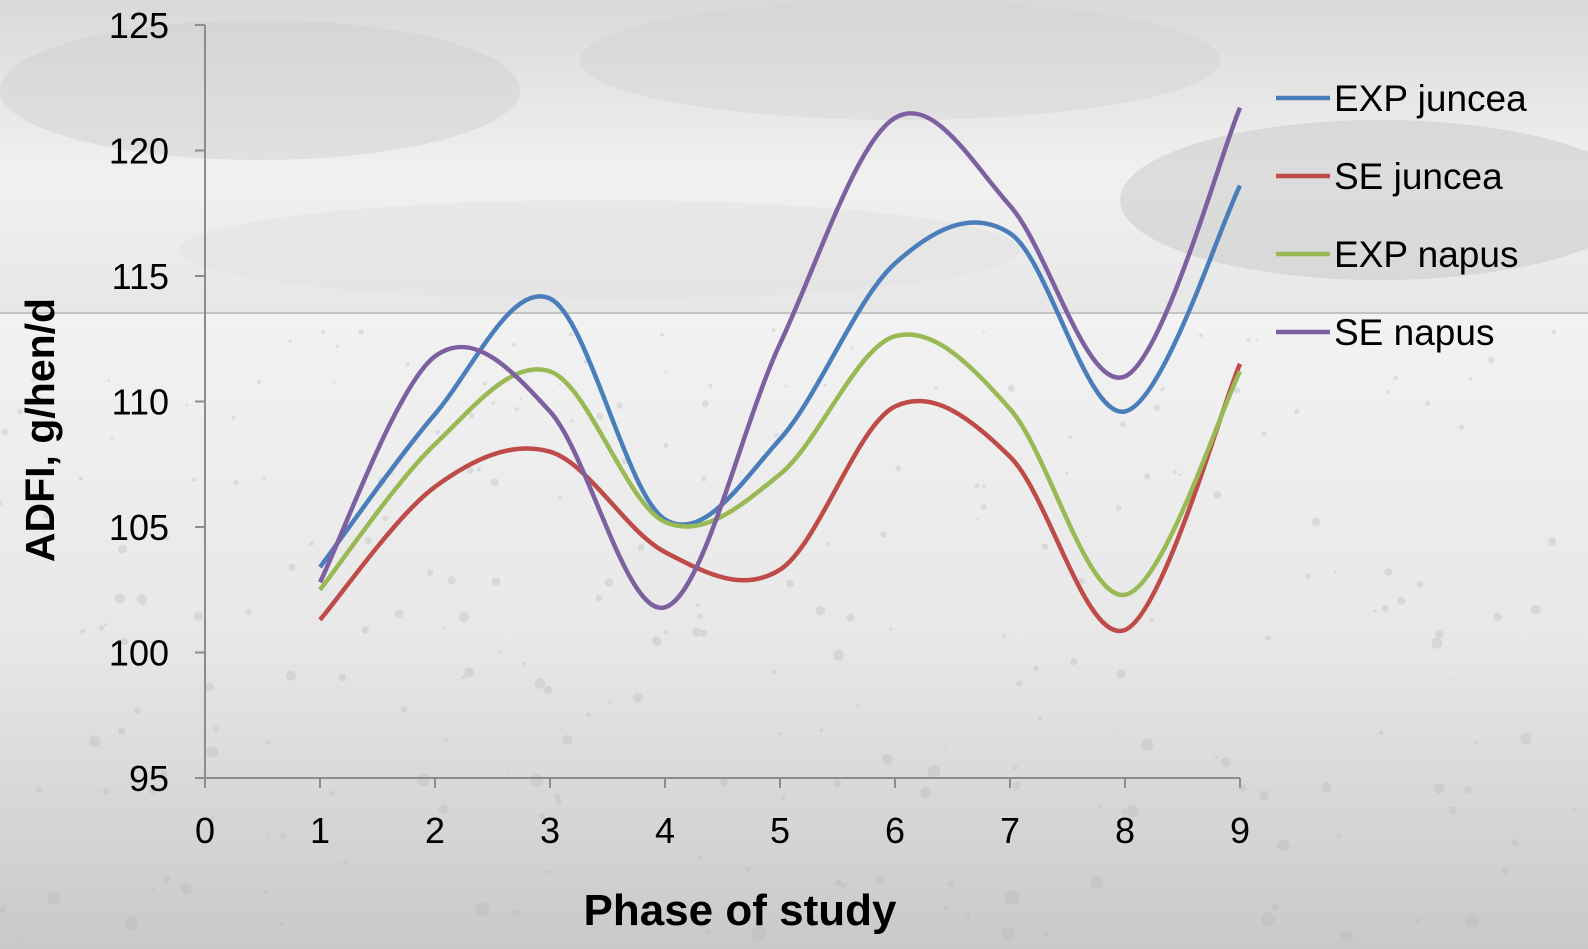 Image resolution: width=1588 pixels, height=949 pixels. Describe the element at coordinates (740, 910) in the screenshot. I see `x-axis-title: Phase of study` at that location.